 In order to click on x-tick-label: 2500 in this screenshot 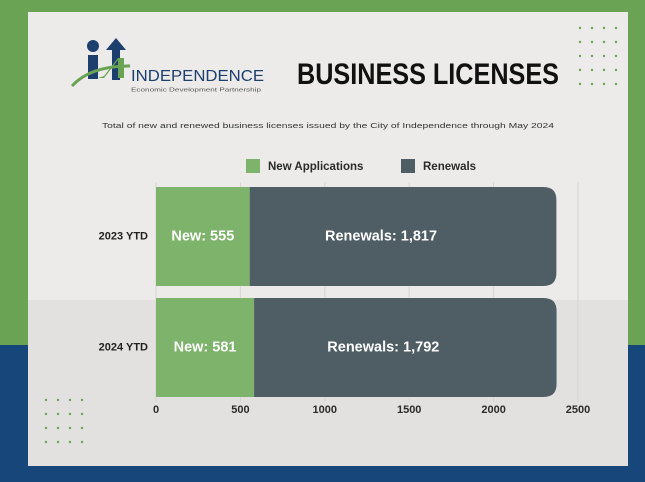, I will do `click(578, 410)`.